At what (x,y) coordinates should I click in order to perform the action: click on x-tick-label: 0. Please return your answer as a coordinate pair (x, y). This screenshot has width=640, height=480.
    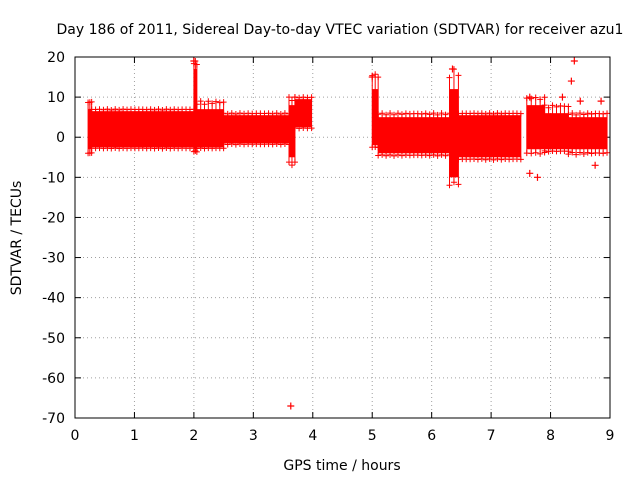
    Looking at the image, I should click on (75, 436).